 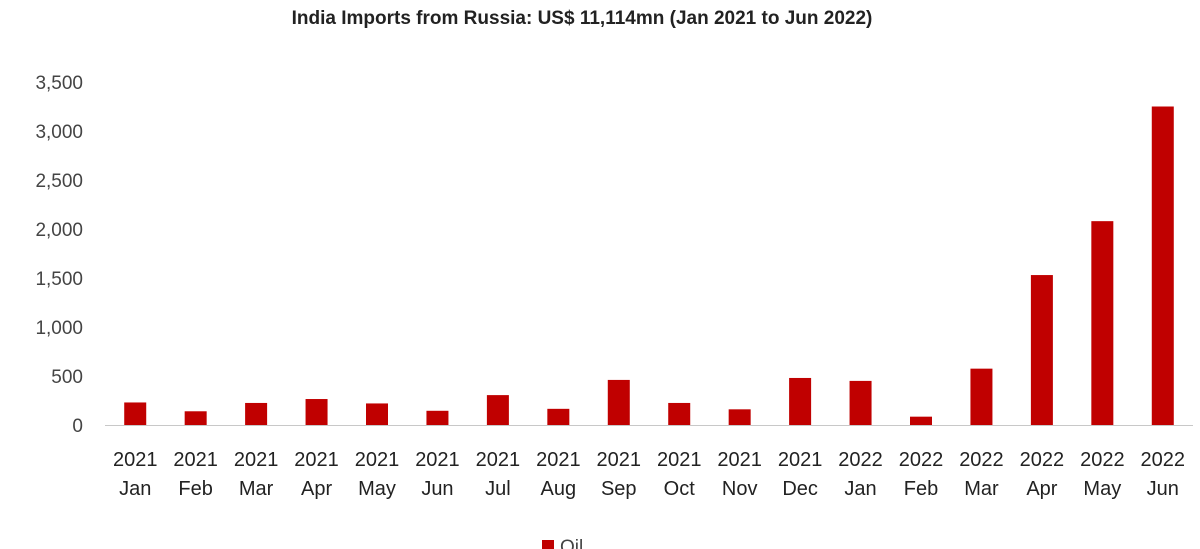 What do you see at coordinates (497, 410) in the screenshot?
I see `bar-2021-jul` at bounding box center [497, 410].